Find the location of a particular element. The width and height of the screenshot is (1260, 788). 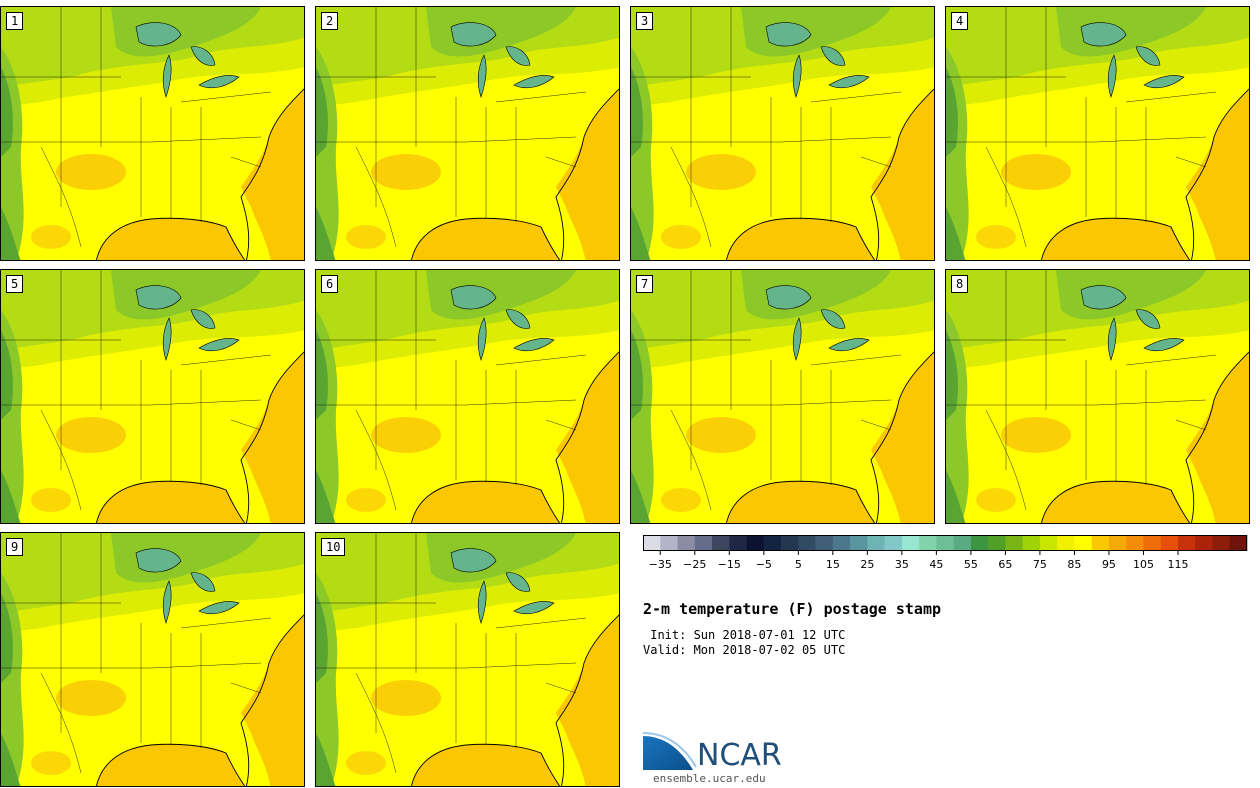

plot-title: 2-m temperature (F) postage stamp is located at coordinates (792, 609).